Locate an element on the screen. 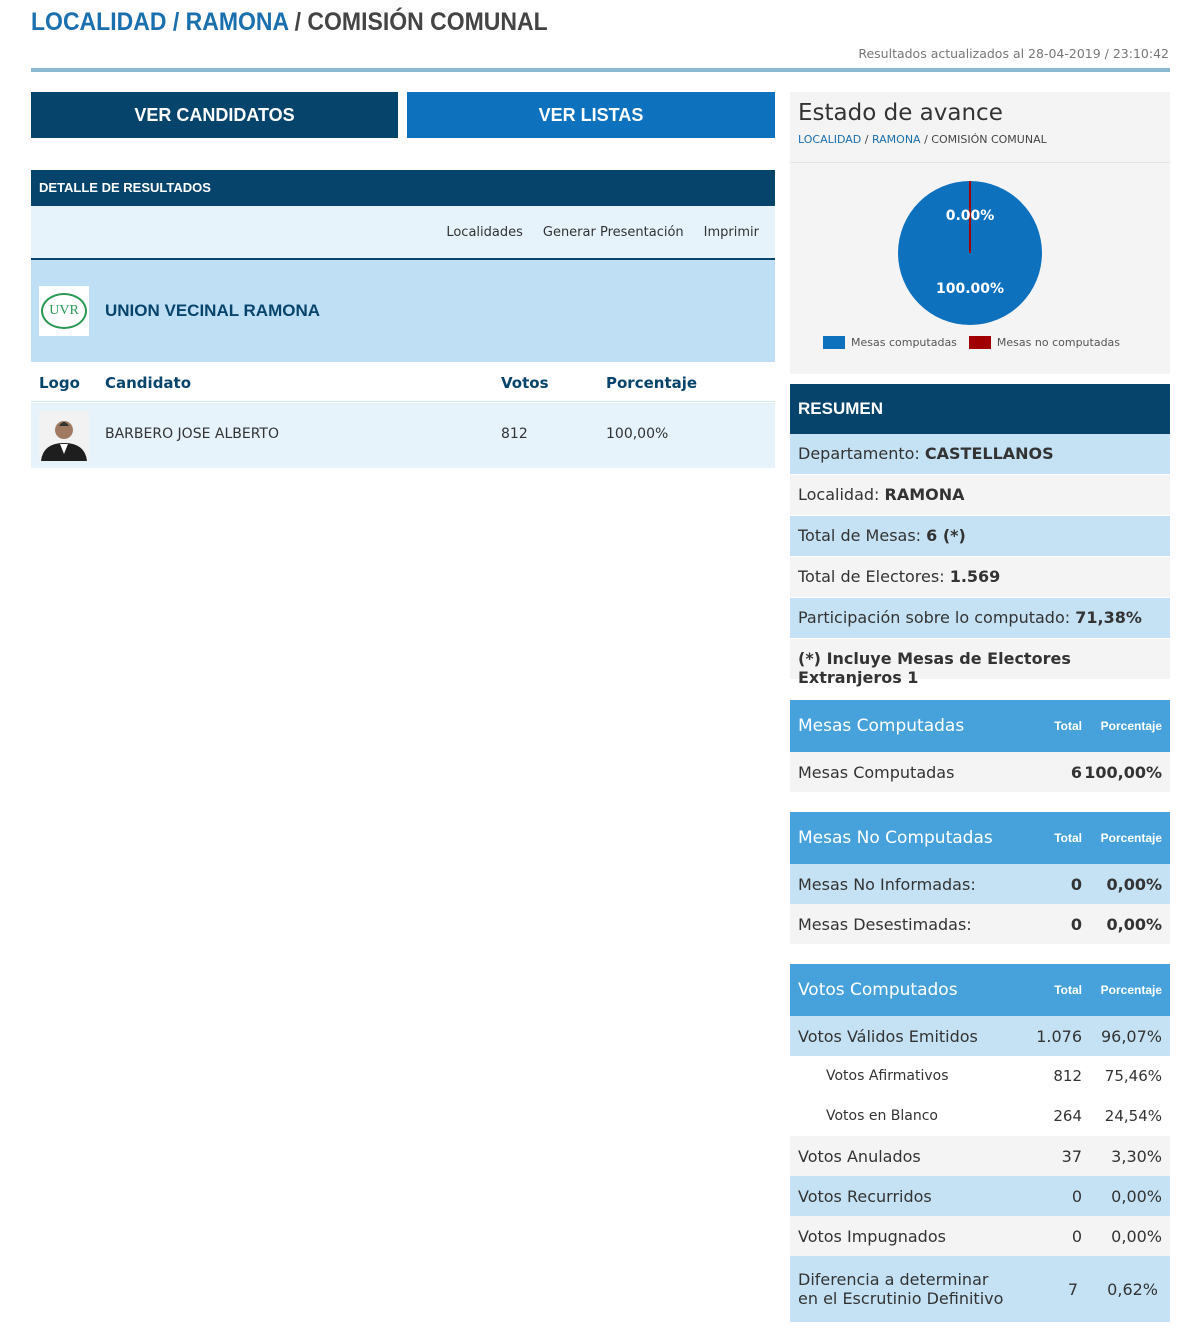 This screenshot has width=1200, height=1333. row-total: 812 is located at coordinates (1067, 1076).